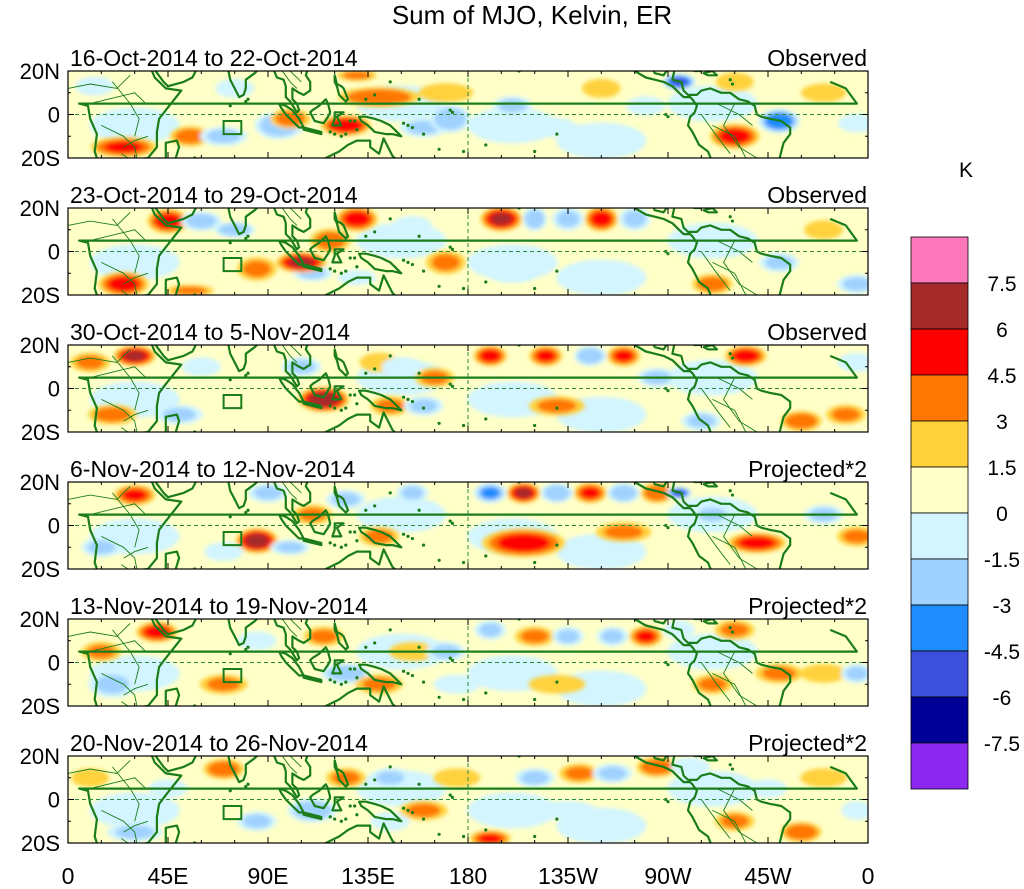 The width and height of the screenshot is (1024, 889). Describe the element at coordinates (212, 469) in the screenshot. I see `panel-date-range: 6-Nov-2014 to 12-Nov-2014` at that location.